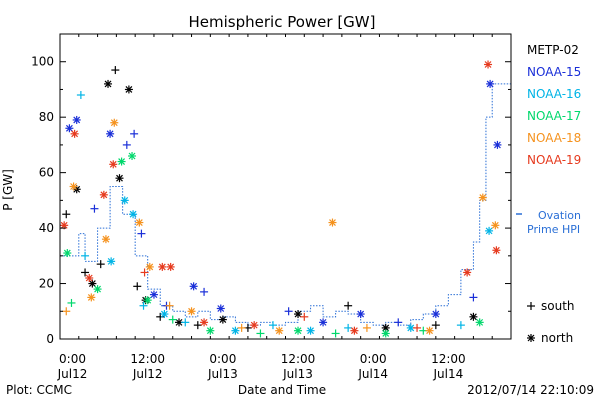 The image size is (600, 400). What do you see at coordinates (531, 306) in the screenshot?
I see `legend-south-marker` at bounding box center [531, 306].